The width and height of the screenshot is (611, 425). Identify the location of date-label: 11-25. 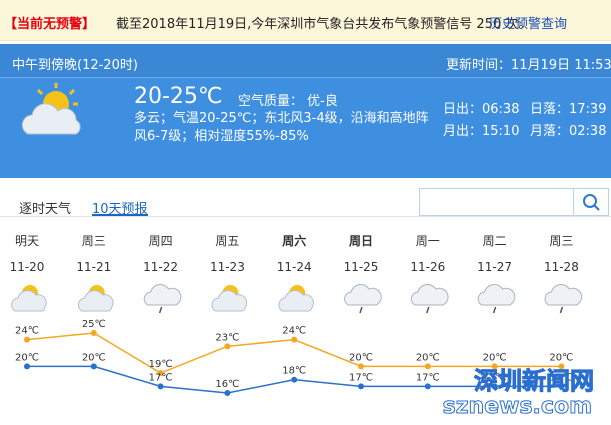
(361, 267).